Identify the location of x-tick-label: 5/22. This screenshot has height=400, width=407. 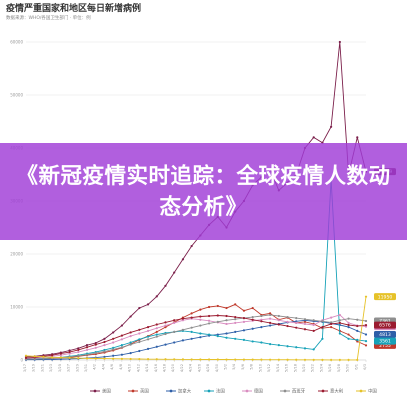
(313, 368).